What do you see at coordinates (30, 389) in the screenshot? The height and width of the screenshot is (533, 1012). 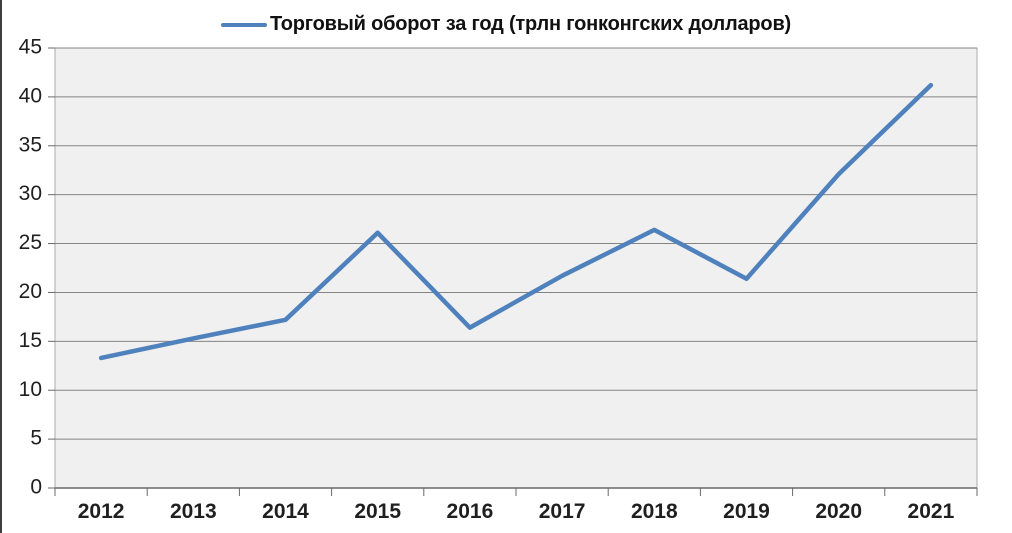 I see `y-axis-tick-label: 10` at bounding box center [30, 389].